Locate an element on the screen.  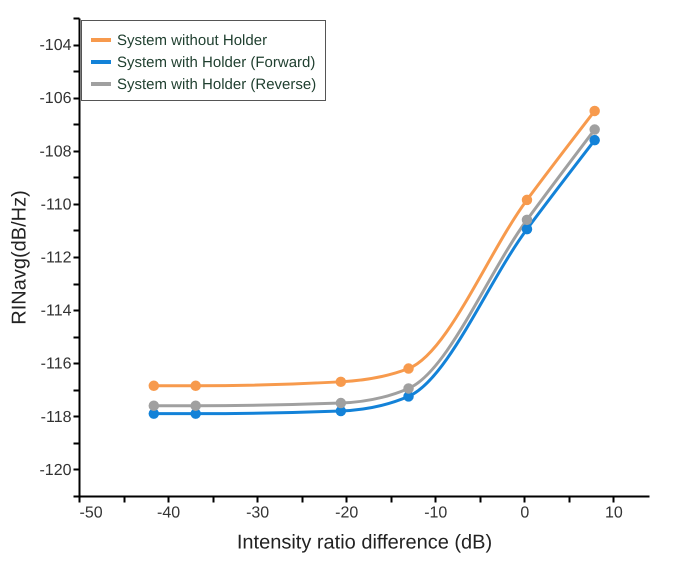
x-tick-label: -10 is located at coordinates (436, 513).